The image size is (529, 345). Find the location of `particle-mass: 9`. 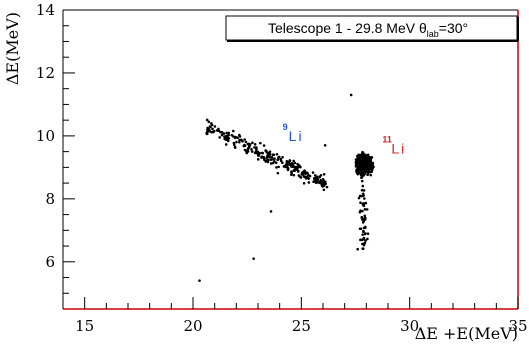

particle-mass: 9 is located at coordinates (285, 127).